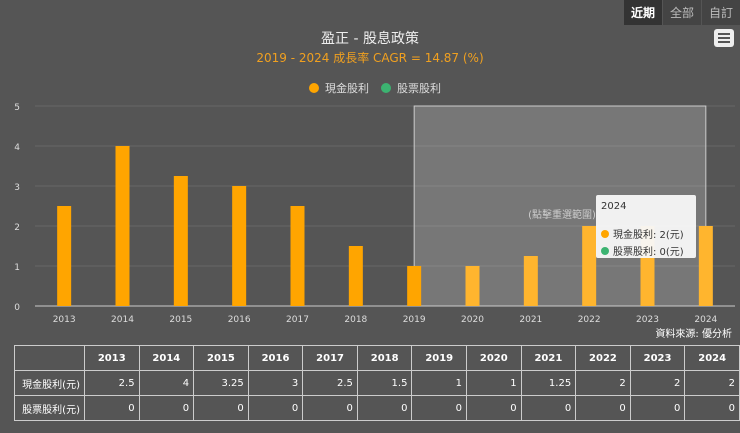  I want to click on chart-subtitle: 2019 - 2024 成長率 CAGR = 14.87 (%), so click(370, 58).